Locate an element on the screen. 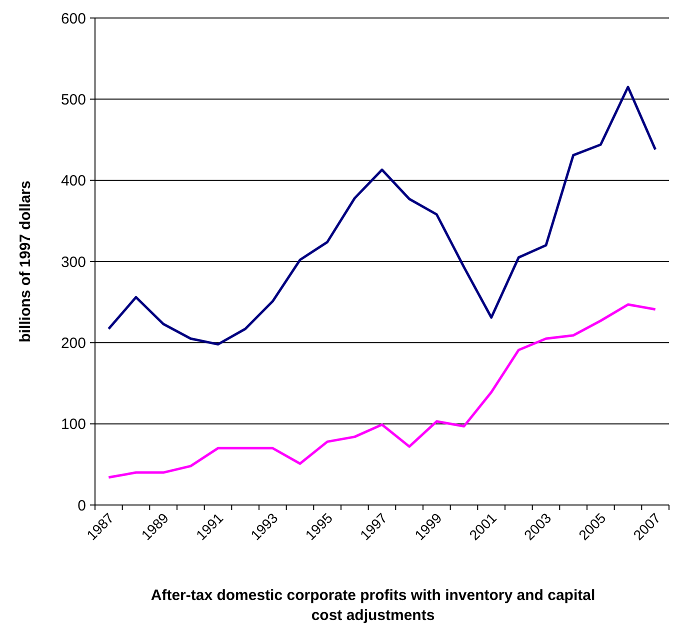 This screenshot has width=679, height=642. y-tick-label: 200 is located at coordinates (73, 343).